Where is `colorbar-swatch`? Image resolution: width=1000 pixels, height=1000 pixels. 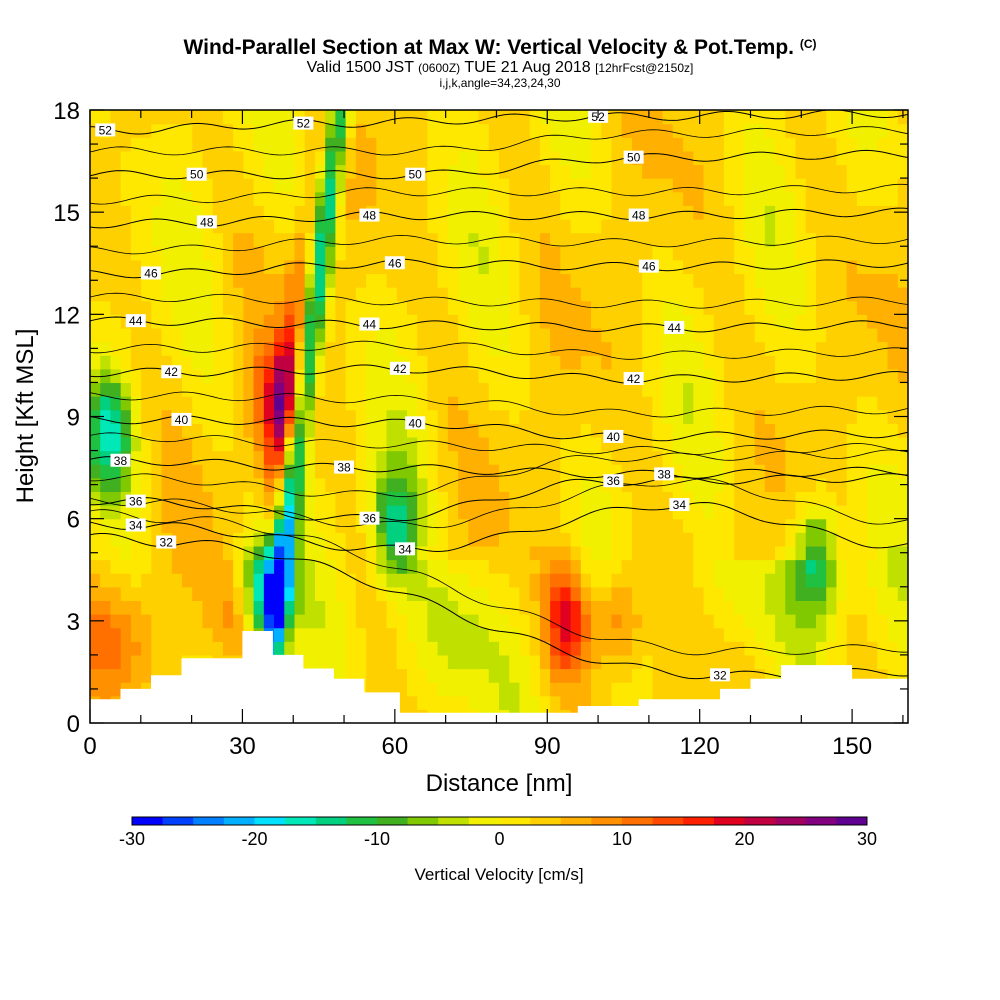
colorbar-swatch is located at coordinates (454, 821).